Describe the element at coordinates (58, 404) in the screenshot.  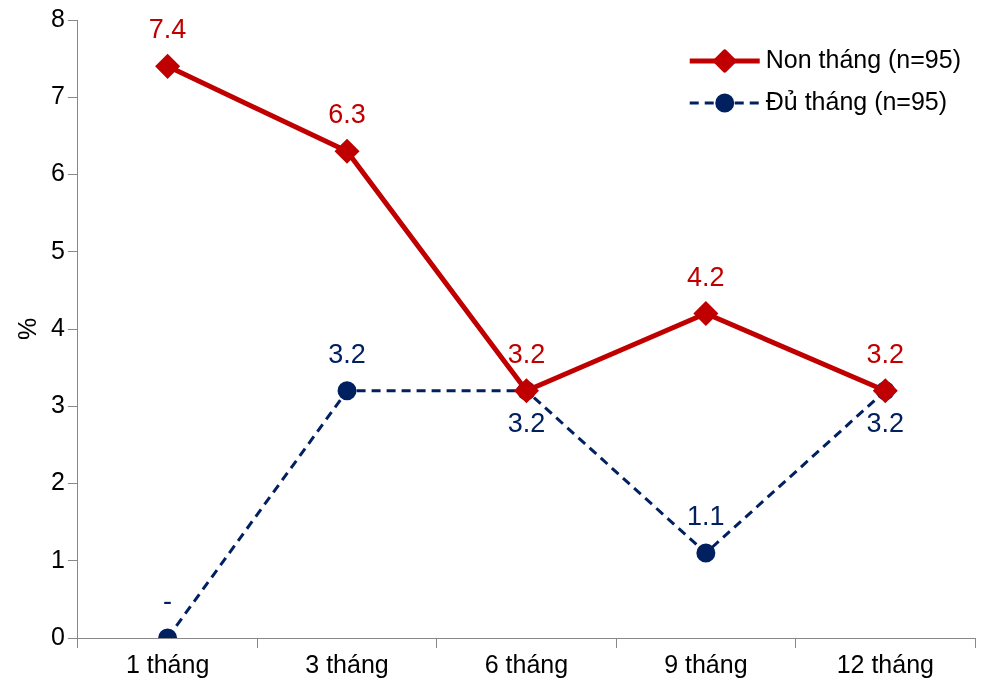
I see `y-tick-label: 3` at that location.